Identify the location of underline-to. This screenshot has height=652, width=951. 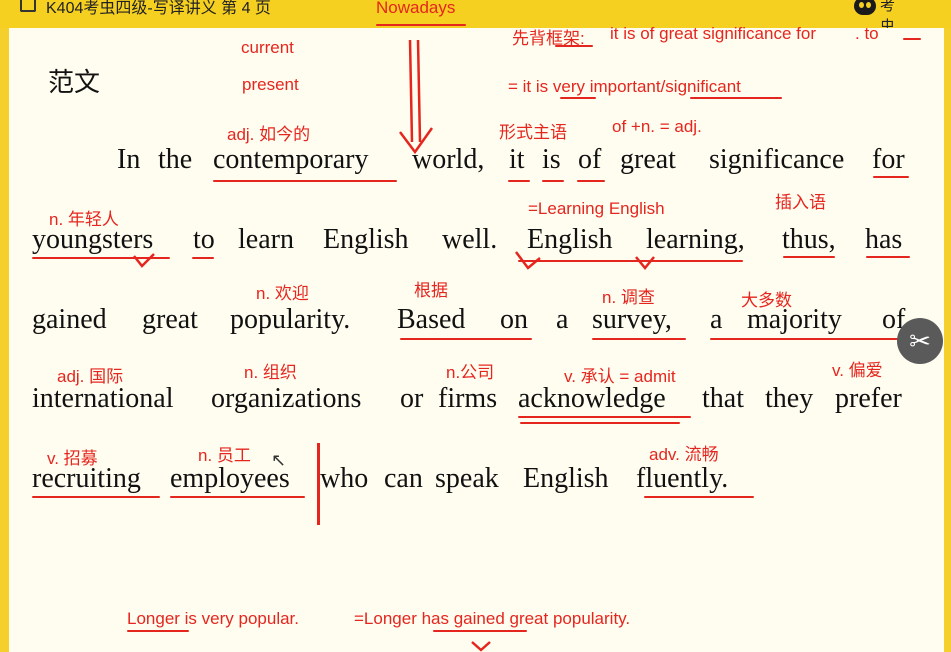
(203, 258).